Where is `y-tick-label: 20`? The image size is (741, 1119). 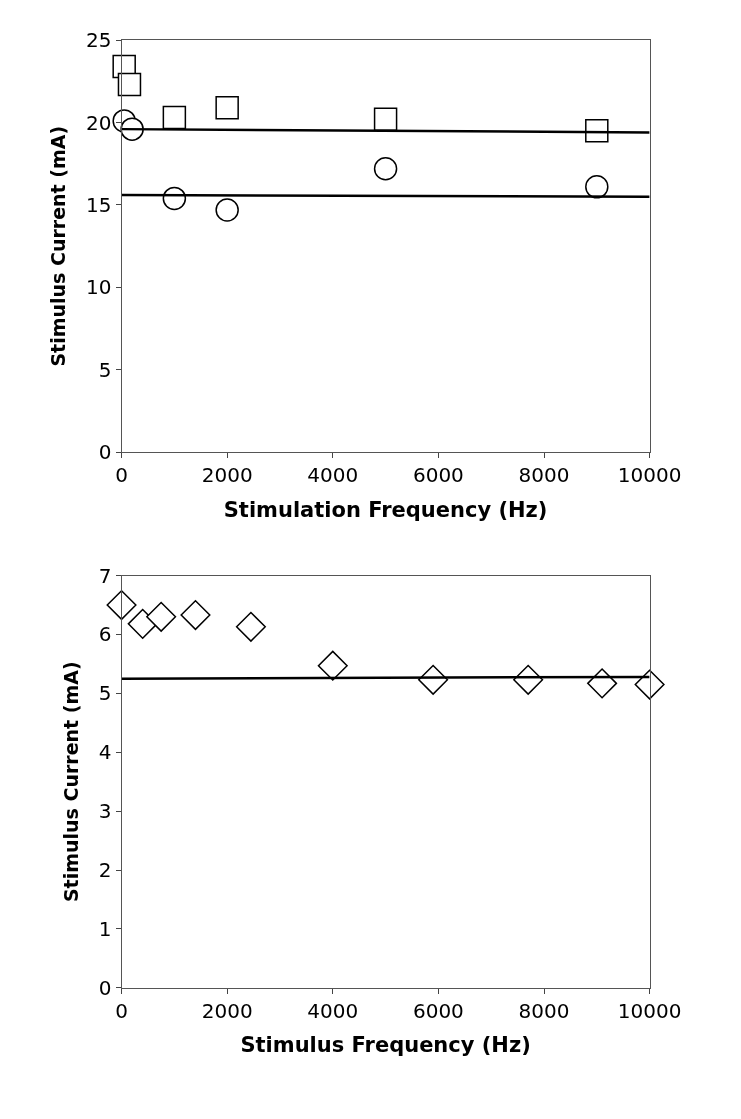
y-tick-label: 20 is located at coordinates (99, 122).